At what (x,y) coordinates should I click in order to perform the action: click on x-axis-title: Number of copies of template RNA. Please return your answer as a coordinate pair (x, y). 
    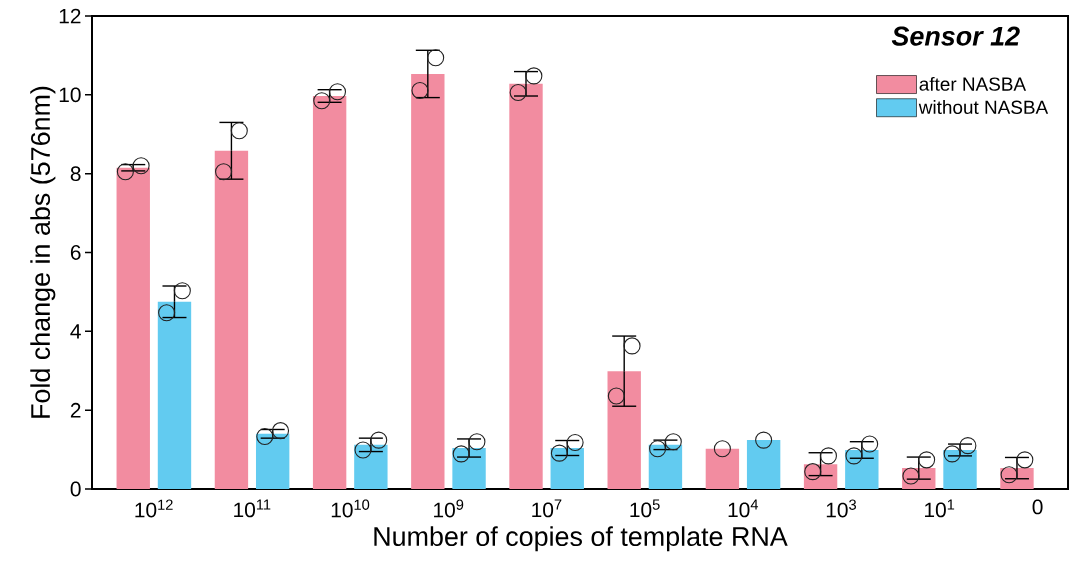
    Looking at the image, I should click on (581, 539).